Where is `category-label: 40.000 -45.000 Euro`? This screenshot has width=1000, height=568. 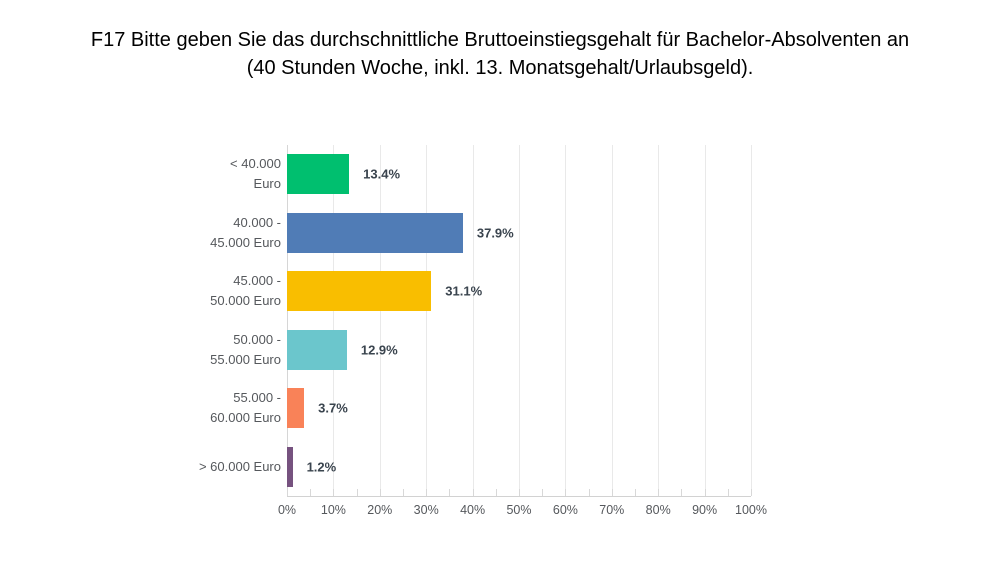 category-label: 40.000 -45.000 Euro is located at coordinates (245, 232).